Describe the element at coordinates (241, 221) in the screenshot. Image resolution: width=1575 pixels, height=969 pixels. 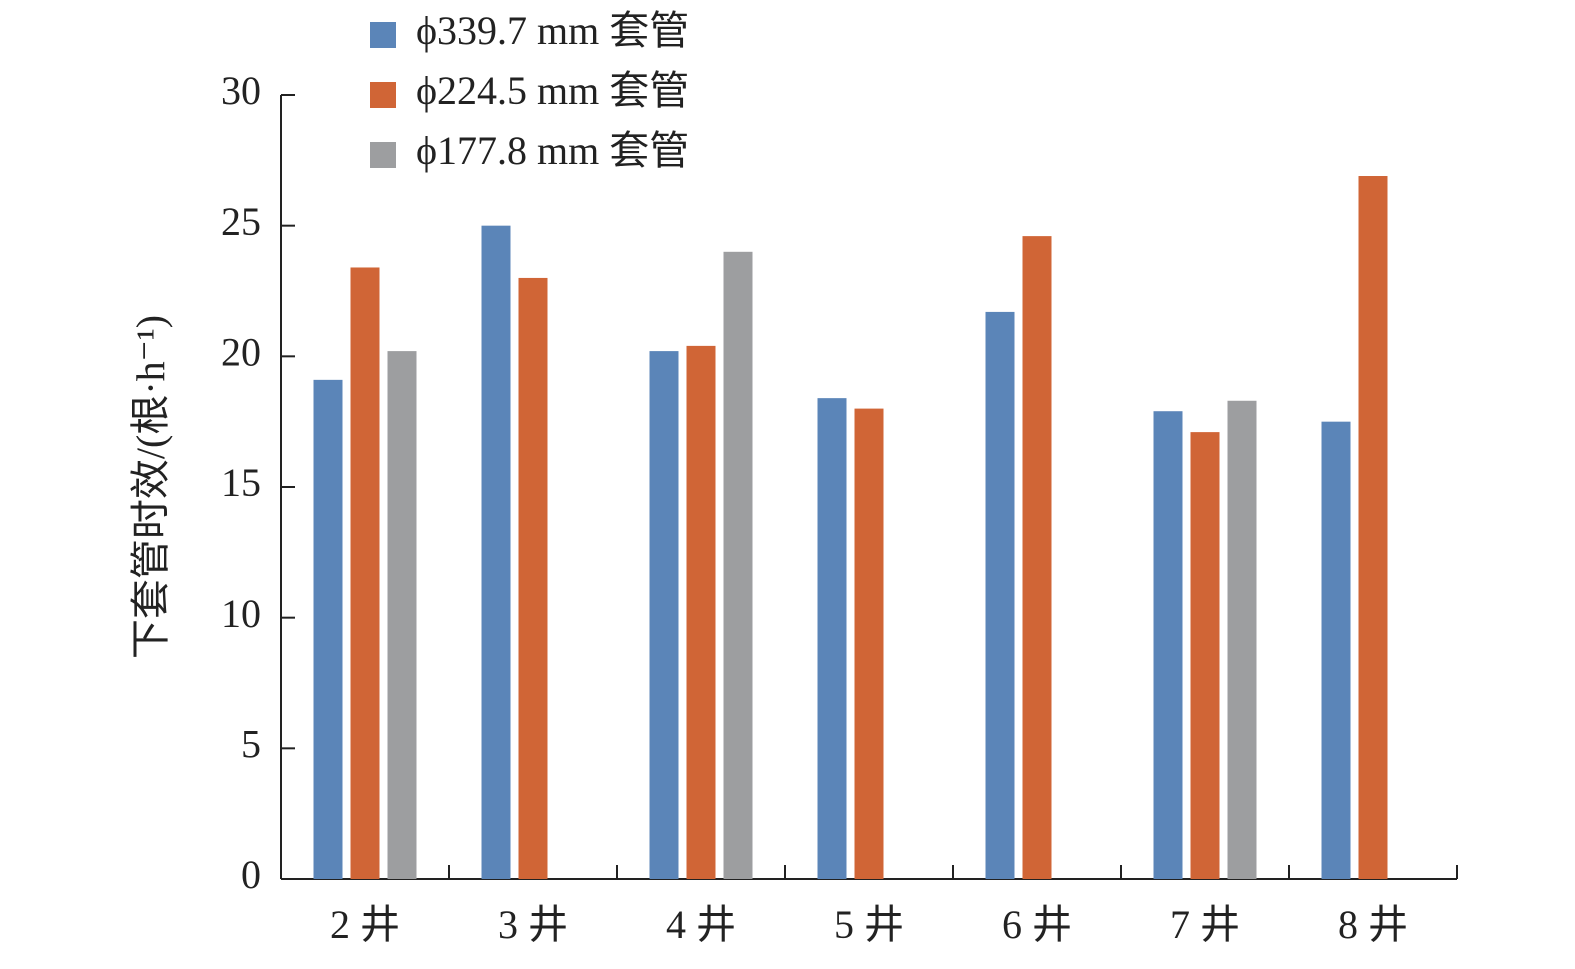
I see `y-tick-label: 25` at that location.